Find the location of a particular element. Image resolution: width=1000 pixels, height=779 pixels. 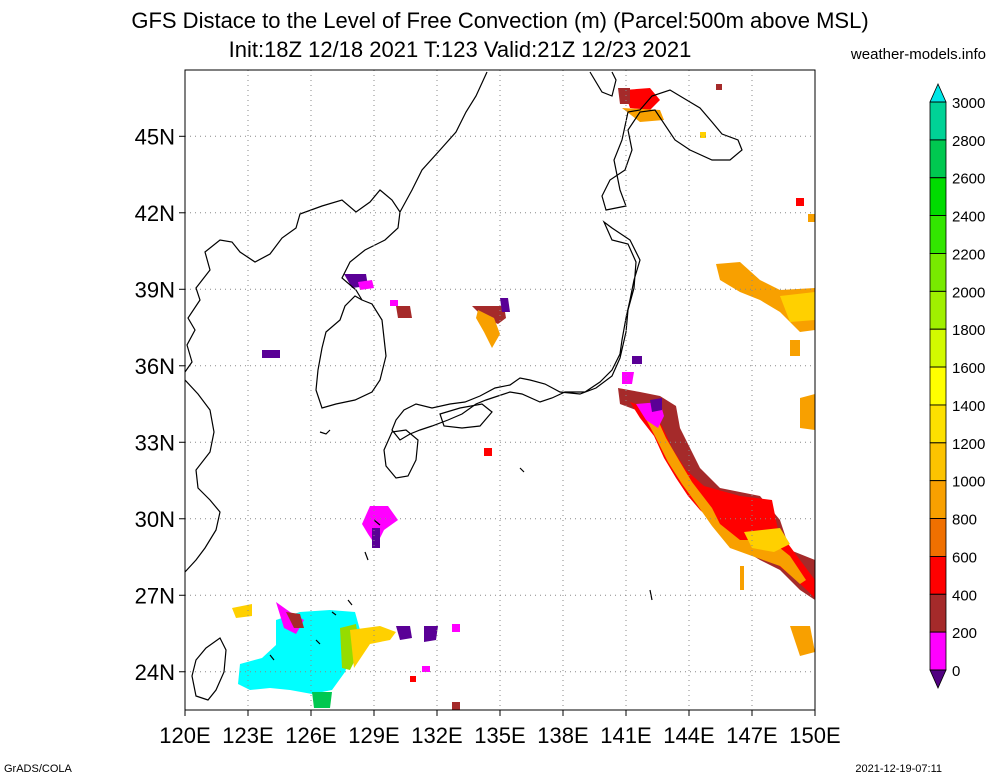

lat-tick-label: 39N is located at coordinates (155, 289).